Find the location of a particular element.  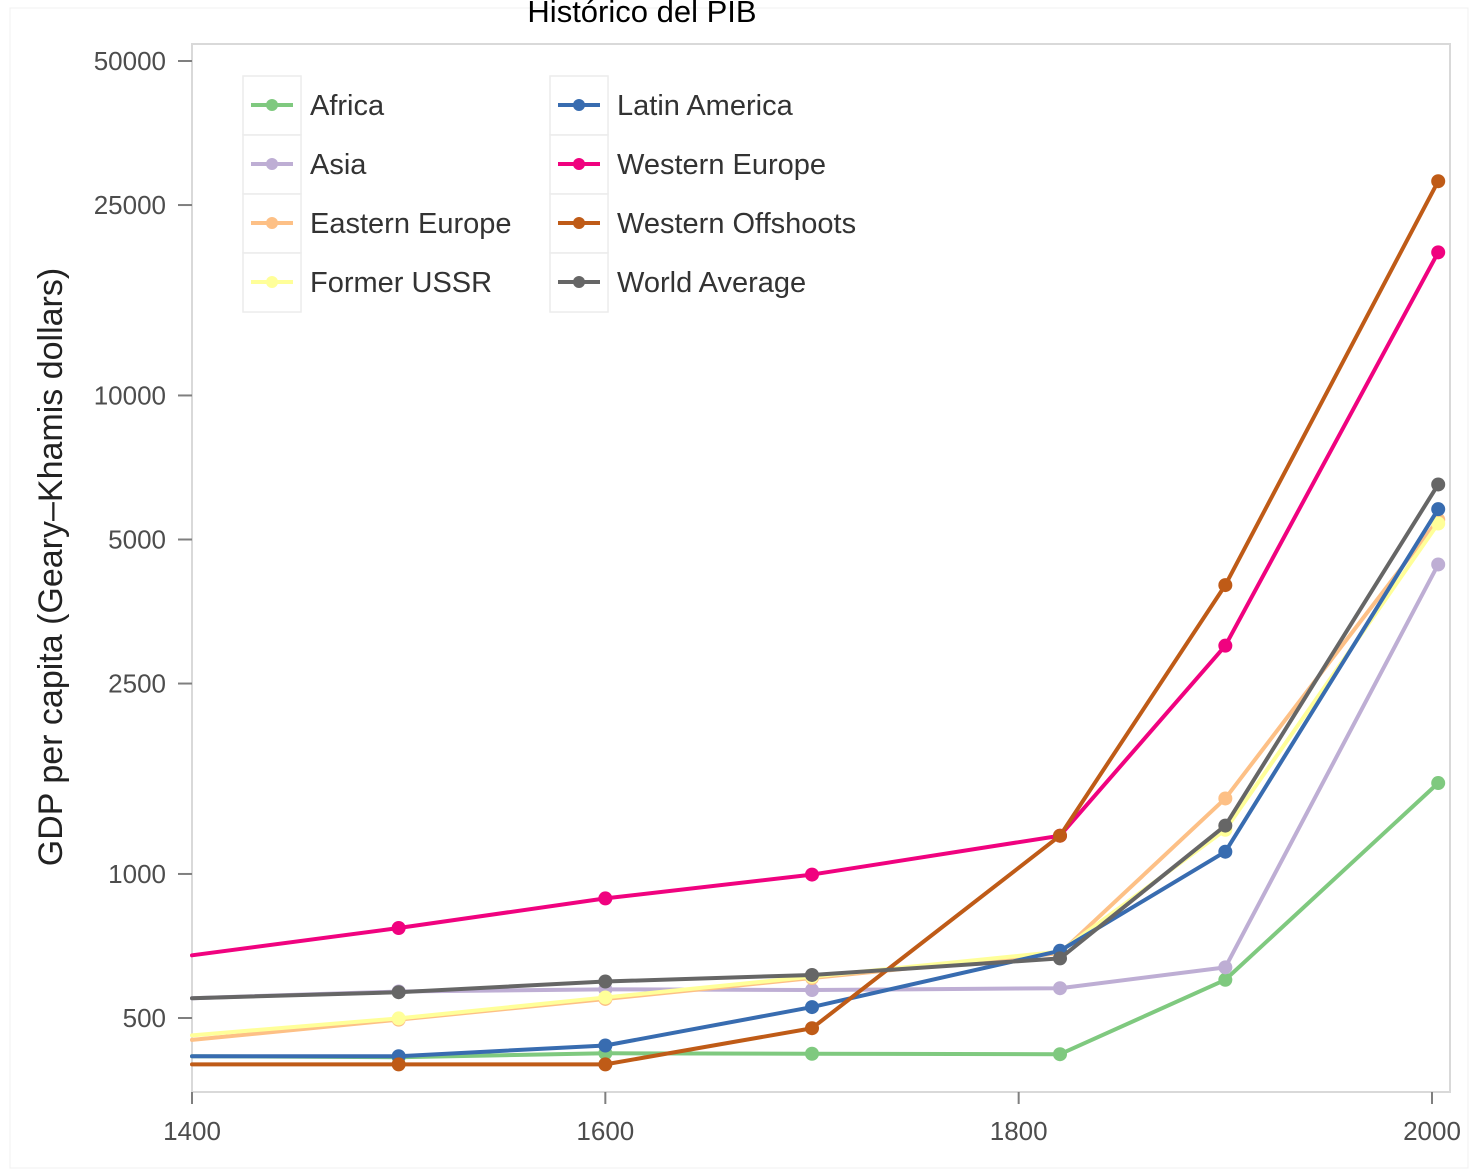

legend-label: Western Europe is located at coordinates (721, 165).